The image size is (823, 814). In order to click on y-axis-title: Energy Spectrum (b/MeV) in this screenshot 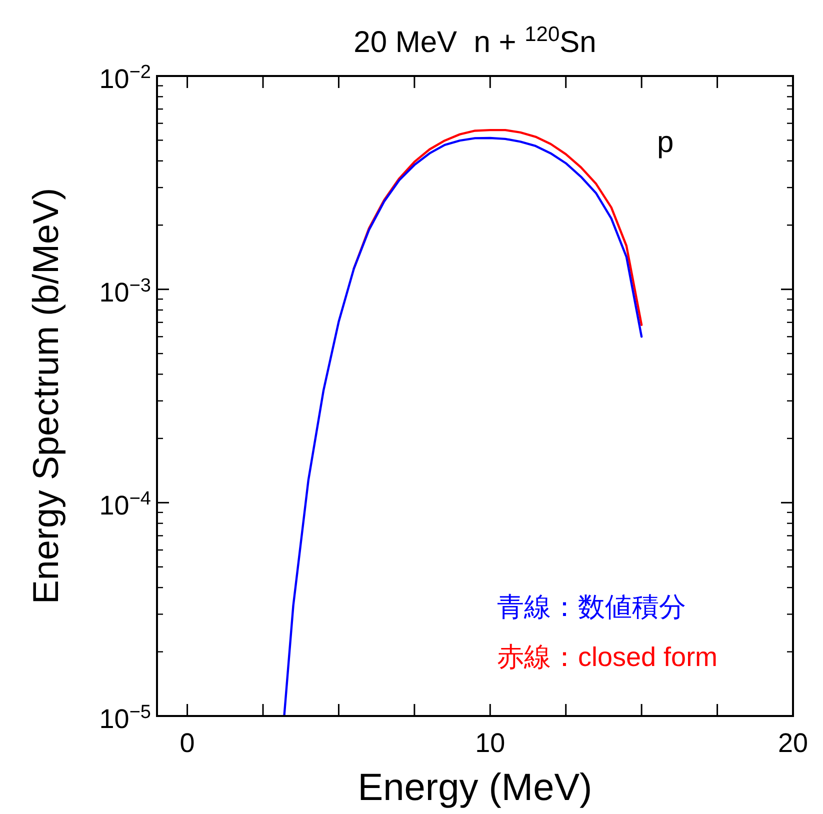, I will do `click(45, 396)`.